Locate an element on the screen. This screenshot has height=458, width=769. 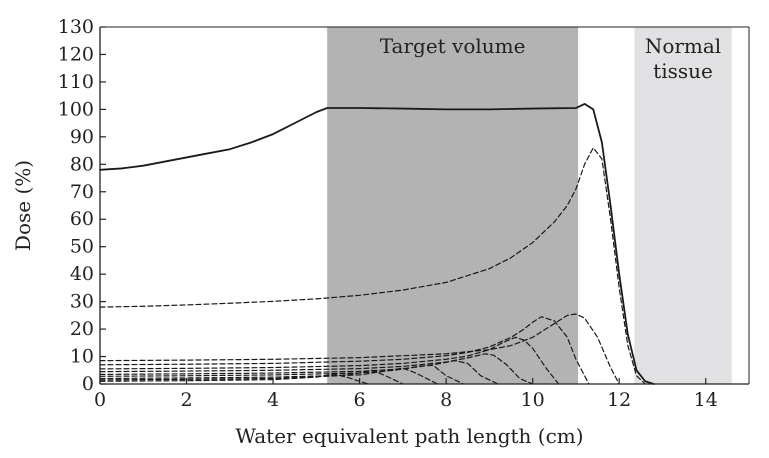
x-tick-label: 8 is located at coordinates (446, 400).